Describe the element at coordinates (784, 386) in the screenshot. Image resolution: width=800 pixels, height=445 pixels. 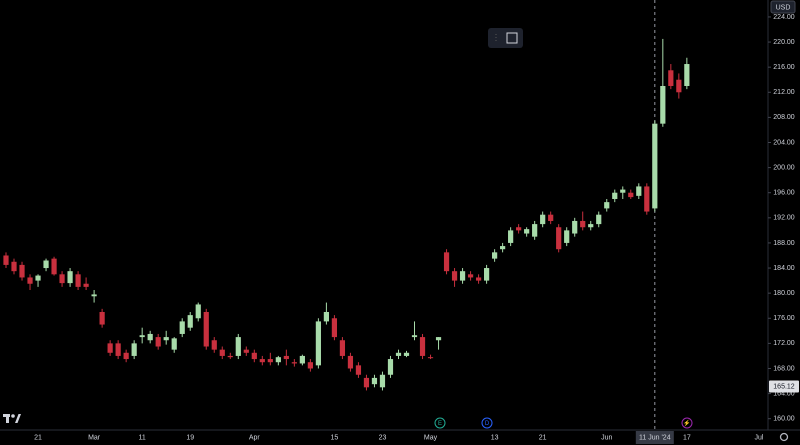
I see `price-marker-bg` at that location.